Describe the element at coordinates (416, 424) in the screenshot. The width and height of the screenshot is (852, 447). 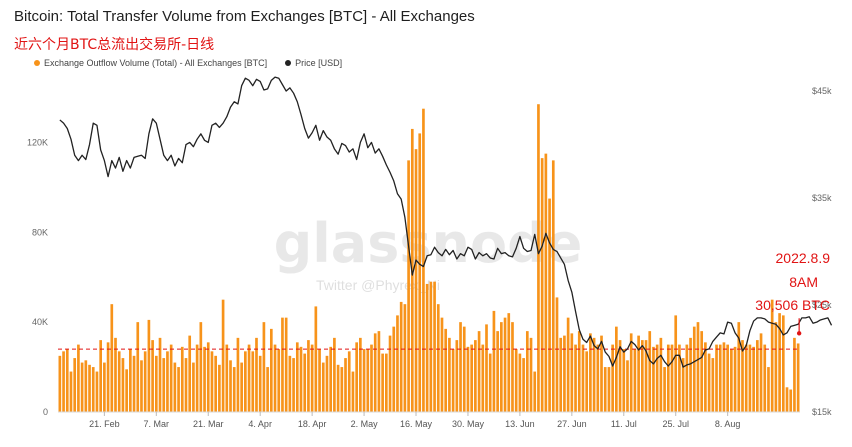
I see `x-tick-label: 16. May` at that location.